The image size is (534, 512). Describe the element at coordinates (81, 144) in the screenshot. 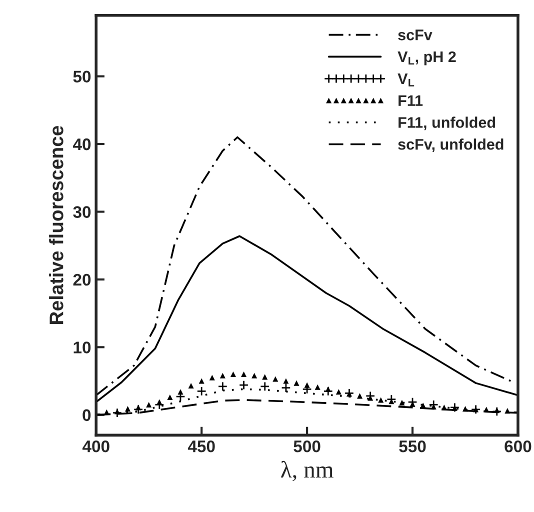

I see `y-tick-label: 40` at that location.